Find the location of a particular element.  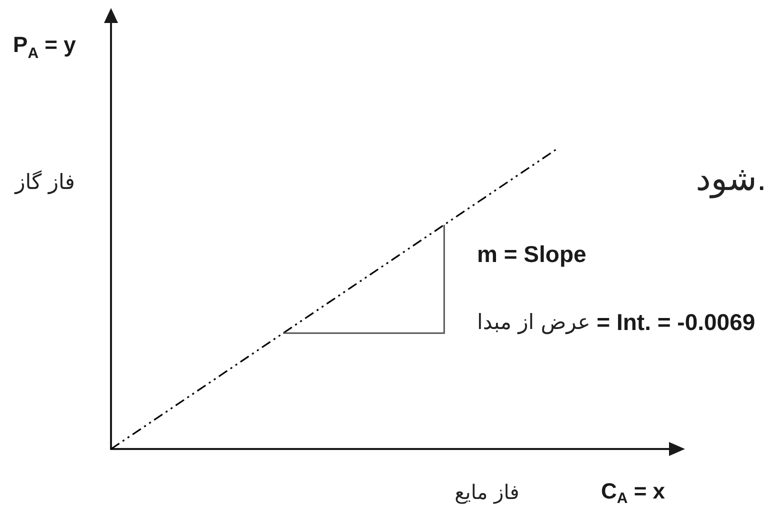

annotation: m = Slope is located at coordinates (531, 254).